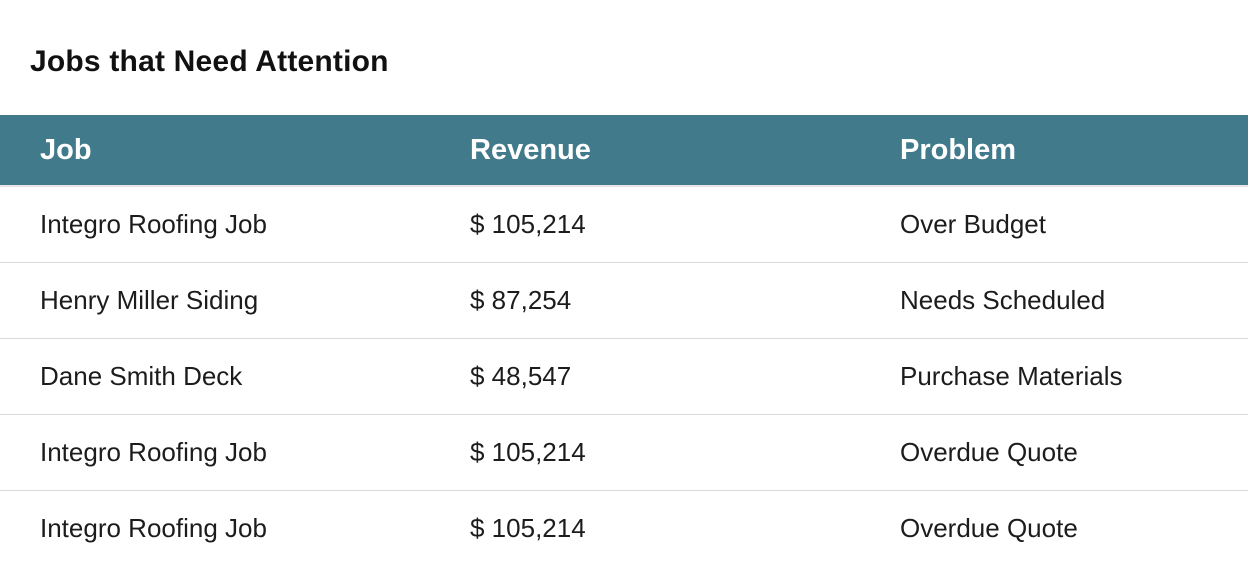 This screenshot has height=578, width=1248. What do you see at coordinates (209, 61) in the screenshot?
I see `panel-title: Jobs that Need Attention` at bounding box center [209, 61].